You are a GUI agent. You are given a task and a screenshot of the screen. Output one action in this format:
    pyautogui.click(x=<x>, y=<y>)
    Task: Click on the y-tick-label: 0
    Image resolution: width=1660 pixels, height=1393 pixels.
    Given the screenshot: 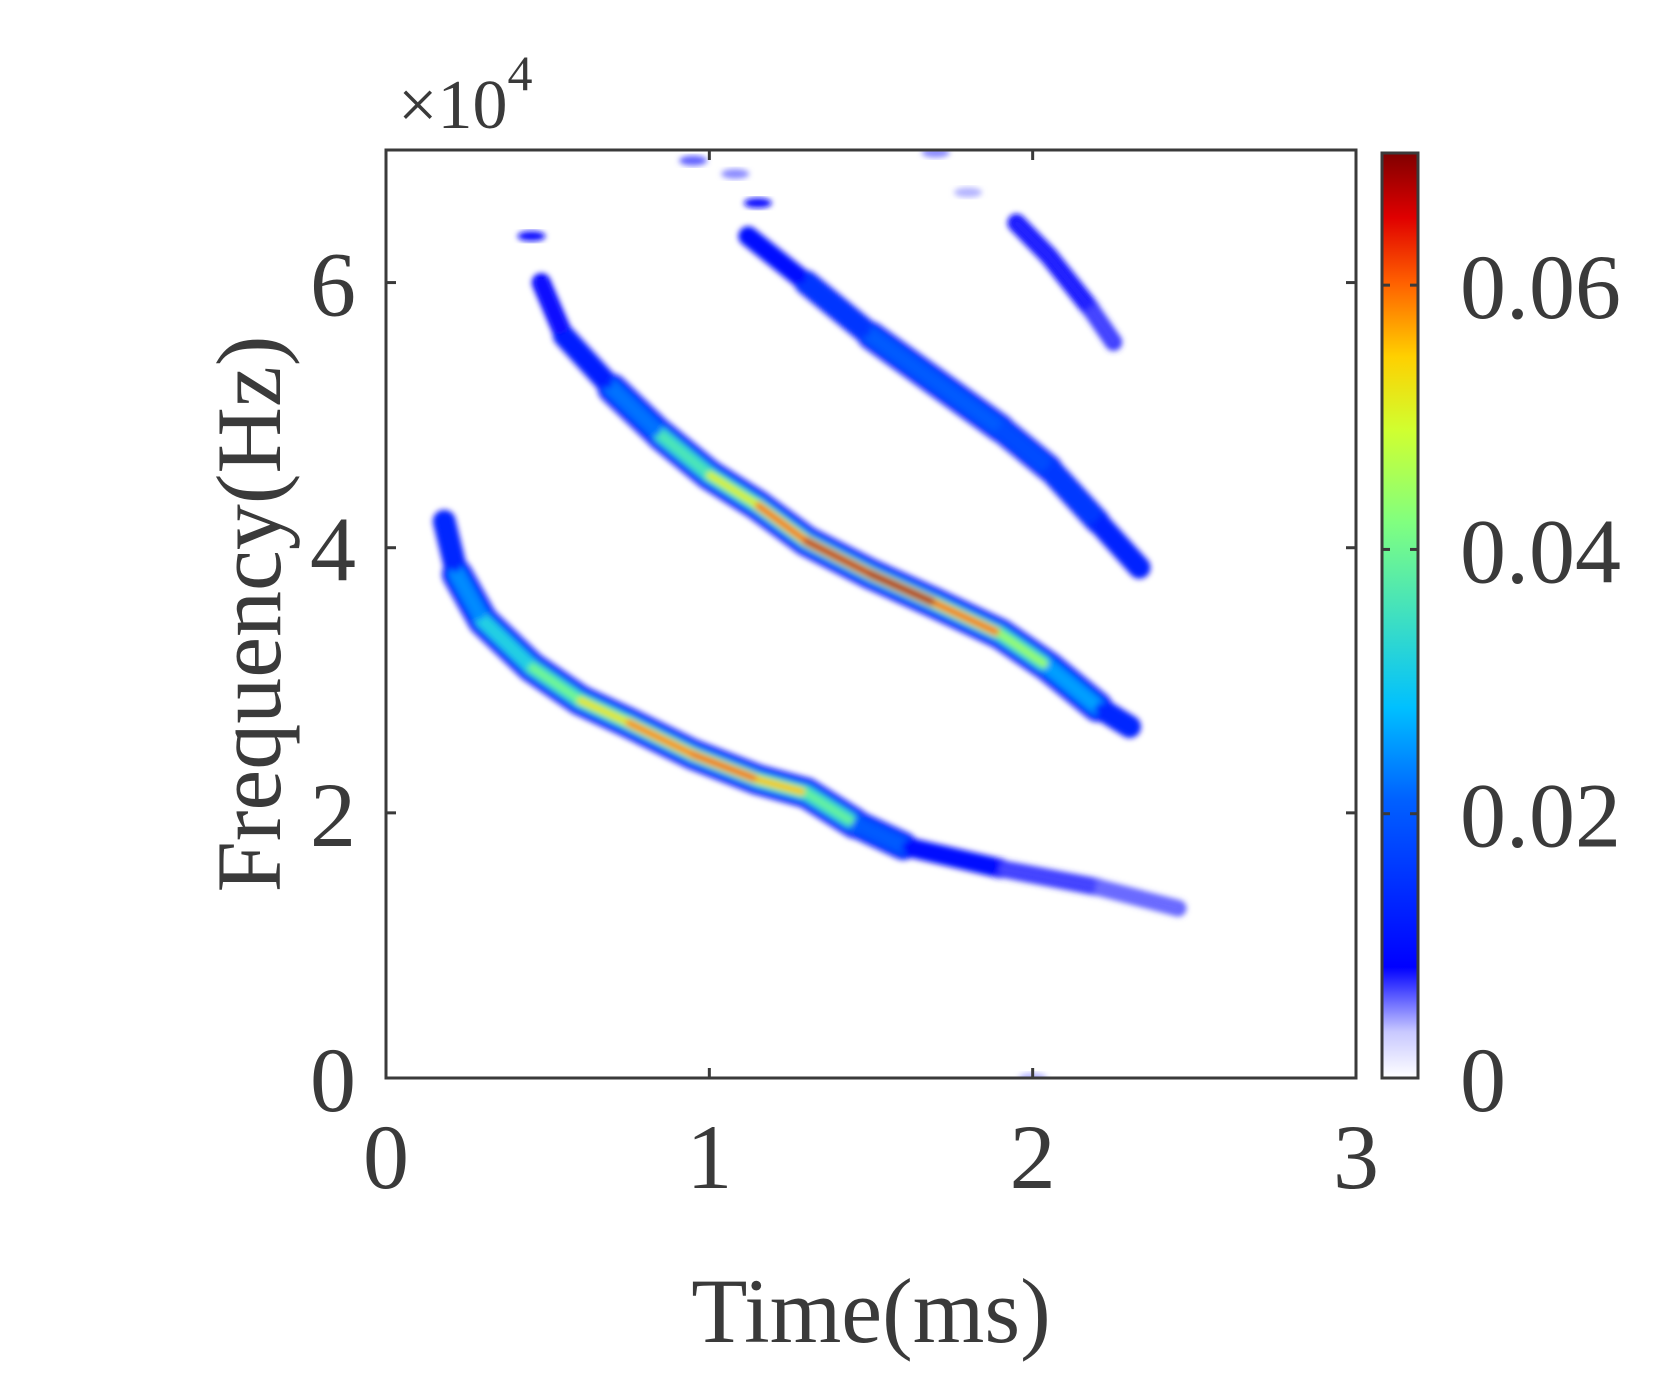 What is the action you would take?
    pyautogui.click(x=333, y=1080)
    